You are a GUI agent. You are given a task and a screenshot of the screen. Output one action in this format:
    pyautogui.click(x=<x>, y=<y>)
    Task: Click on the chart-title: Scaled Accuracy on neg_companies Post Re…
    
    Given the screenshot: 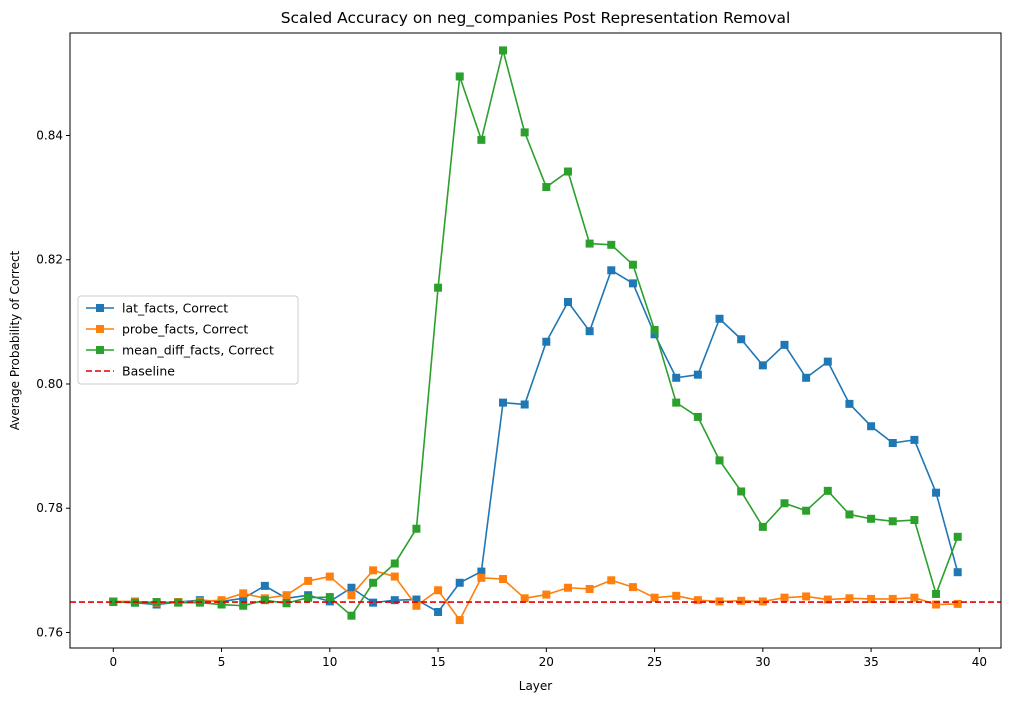 What is the action you would take?
    pyautogui.click(x=536, y=18)
    